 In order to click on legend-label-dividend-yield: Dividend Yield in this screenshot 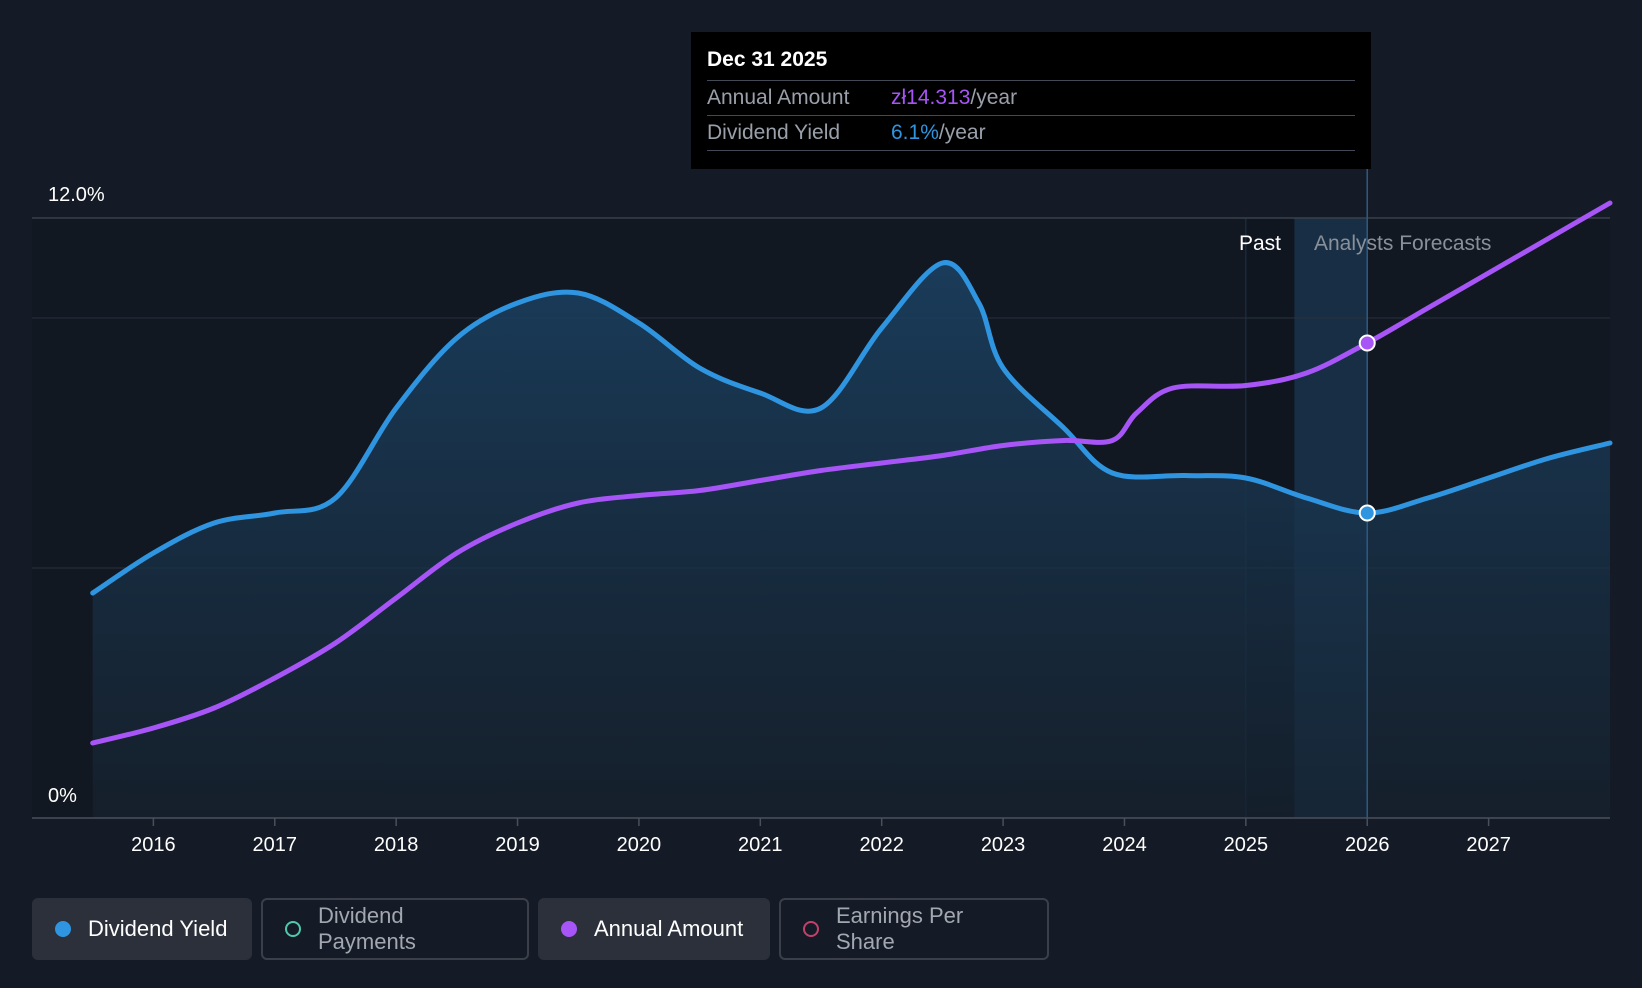, I will do `click(158, 928)`.